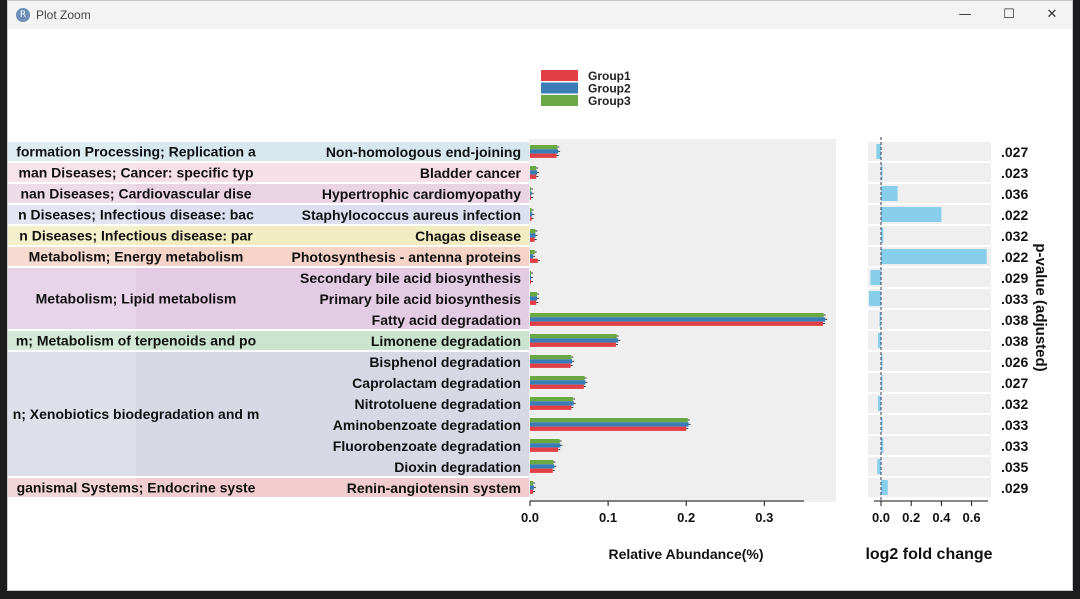  Describe the element at coordinates (540, 15) in the screenshot. I see `title-bar: R Plot Zoom — ☐ ✕` at that location.